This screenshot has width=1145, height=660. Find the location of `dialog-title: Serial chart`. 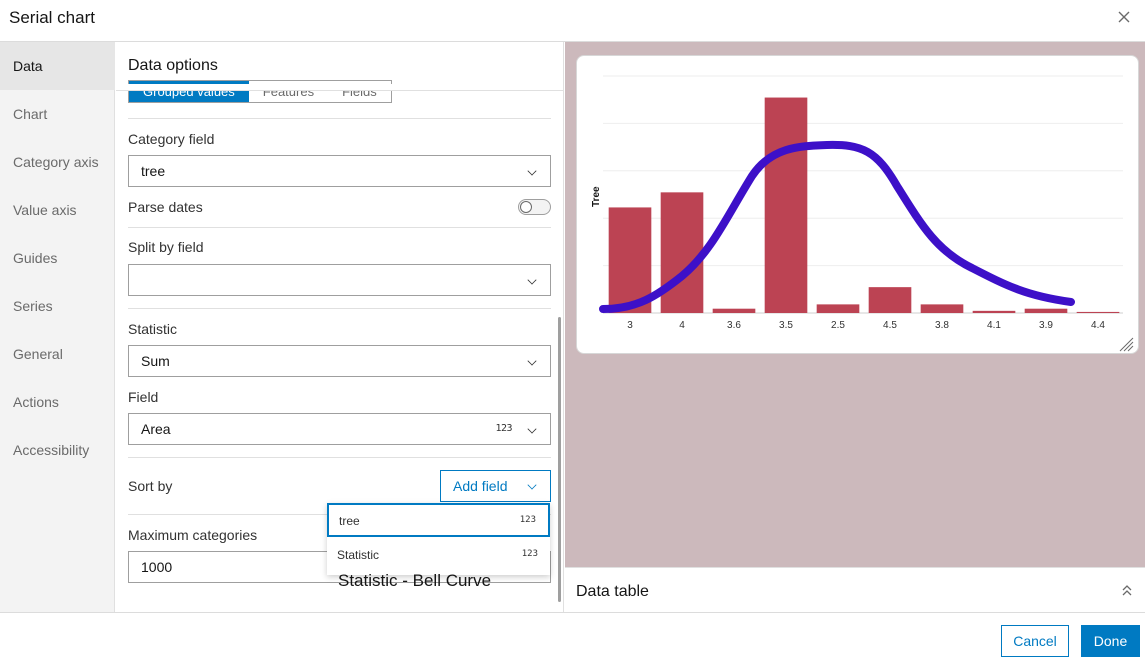

dialog-title: Serial chart is located at coordinates (52, 17).